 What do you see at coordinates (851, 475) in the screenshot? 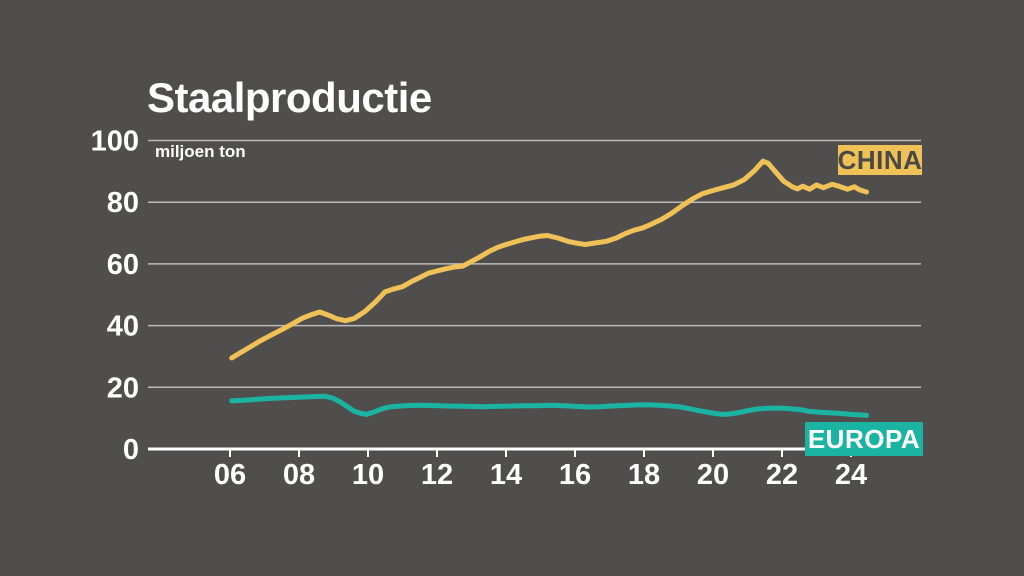
I see `x-tick-label-24: 24` at bounding box center [851, 475].